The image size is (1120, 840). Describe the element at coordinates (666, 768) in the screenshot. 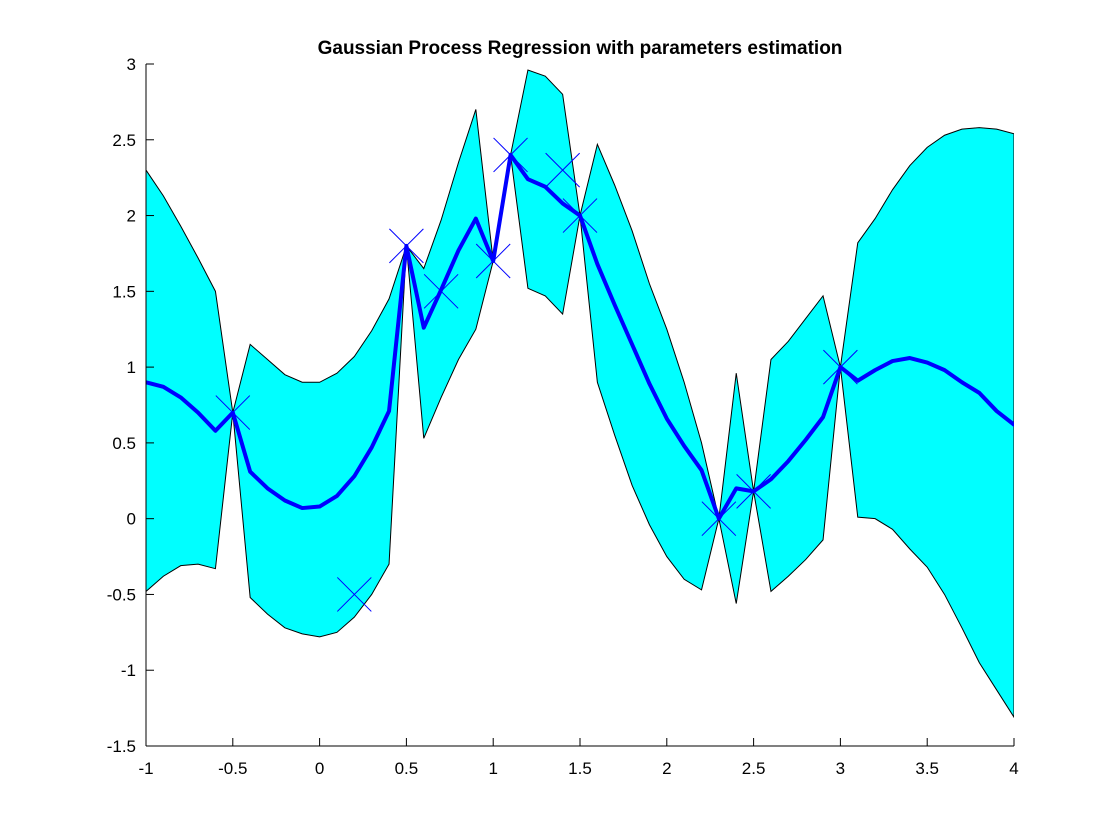

I see `x-tick-label-6: 2` at that location.